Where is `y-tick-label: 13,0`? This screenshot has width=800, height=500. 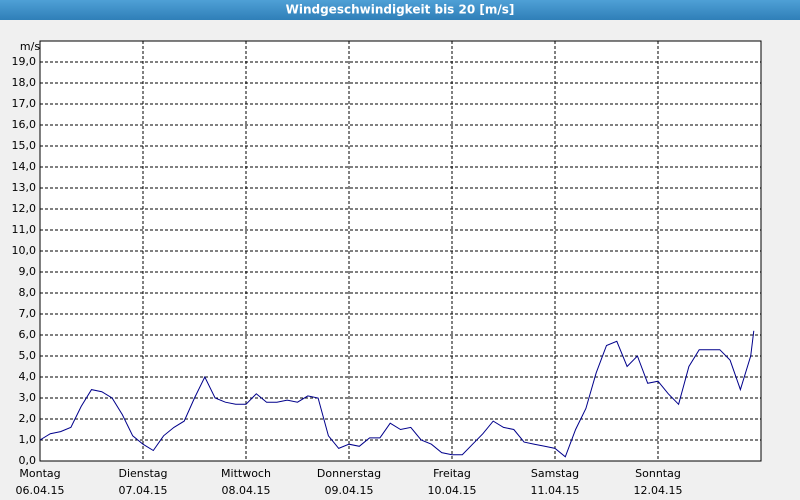
y-tick-label: 13,0 is located at coordinates (24, 187).